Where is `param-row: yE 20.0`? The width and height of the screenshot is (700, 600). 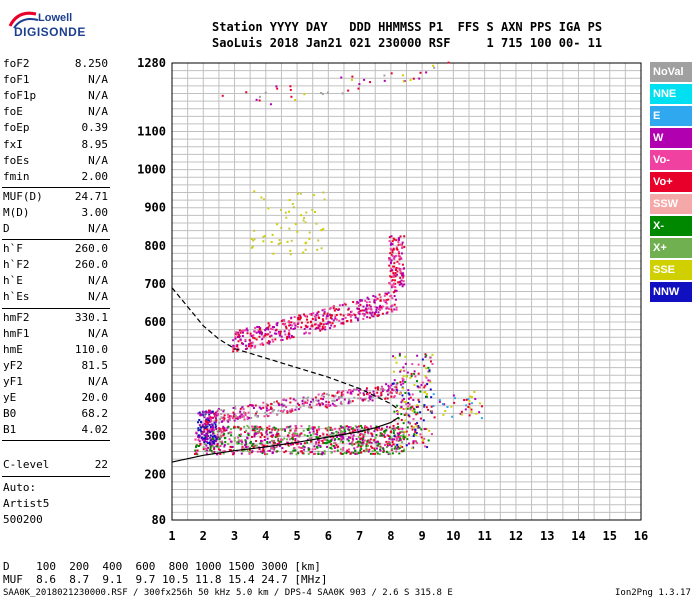 param-row: yE 20.0 is located at coordinates (56, 399).